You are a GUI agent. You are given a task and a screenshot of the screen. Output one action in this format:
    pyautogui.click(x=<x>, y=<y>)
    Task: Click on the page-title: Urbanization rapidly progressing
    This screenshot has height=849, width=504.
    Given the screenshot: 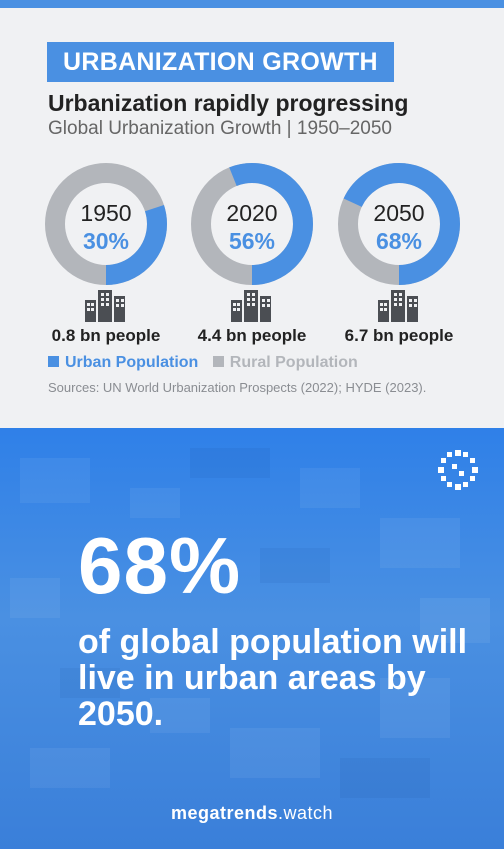 What is the action you would take?
    pyautogui.click(x=228, y=103)
    